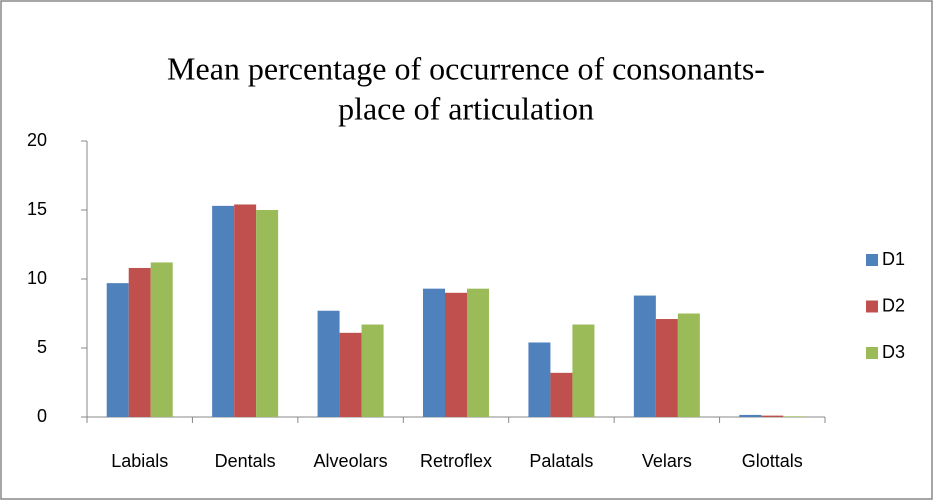 This screenshot has height=500, width=933. What do you see at coordinates (772, 461) in the screenshot?
I see `x-tick-label: Glottals` at bounding box center [772, 461].